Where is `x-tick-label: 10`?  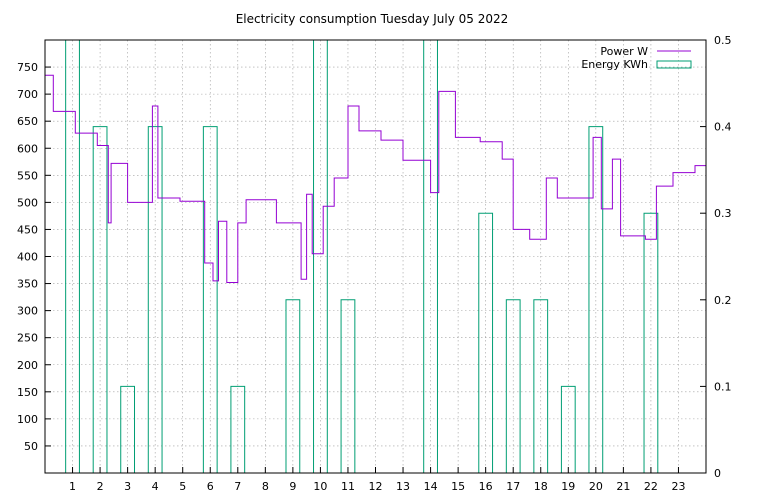 x-tick-label: 10 is located at coordinates (320, 486).